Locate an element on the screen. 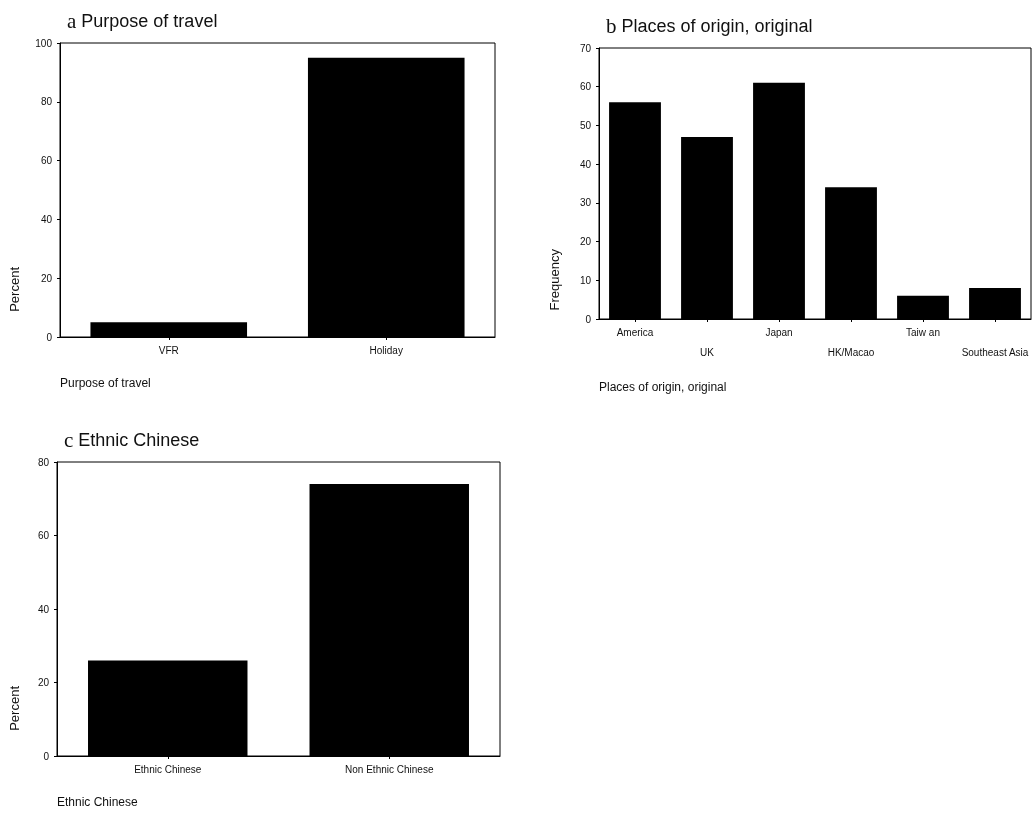 The width and height of the screenshot is (1033, 815). x-tick-label: HK/Macao is located at coordinates (851, 352).